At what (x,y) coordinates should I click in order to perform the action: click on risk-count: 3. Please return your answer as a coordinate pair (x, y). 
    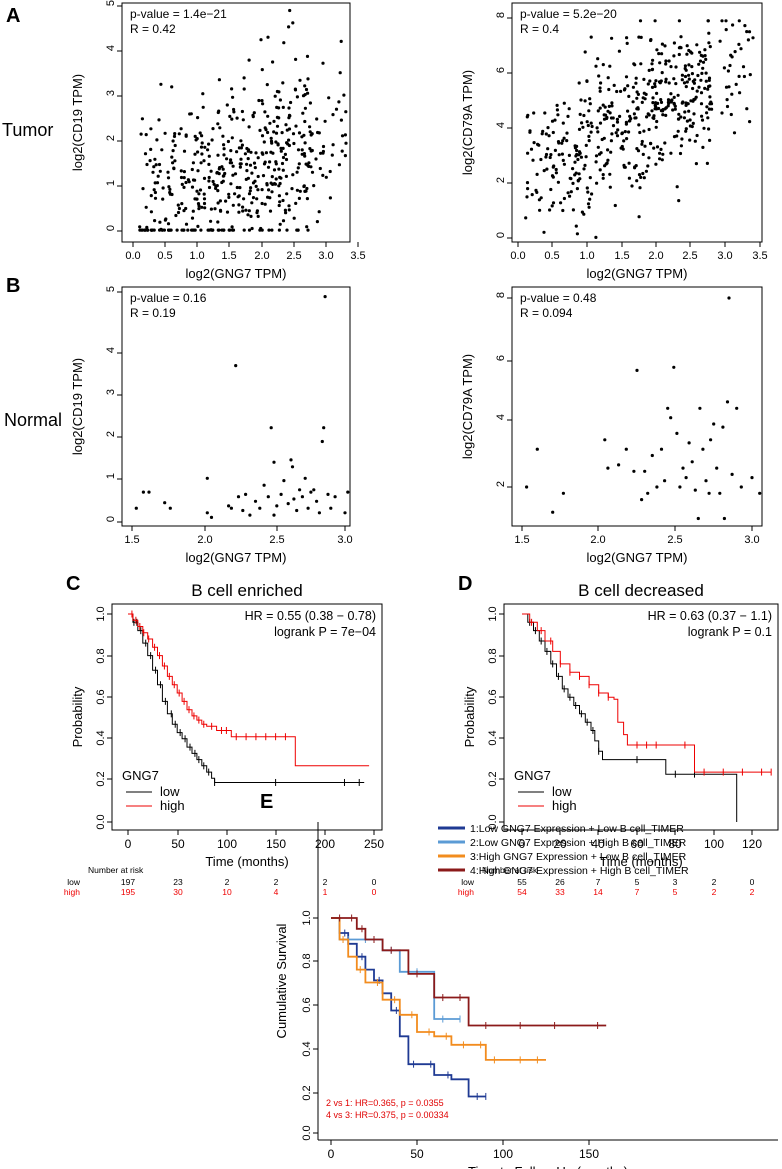
    Looking at the image, I should click on (675, 882).